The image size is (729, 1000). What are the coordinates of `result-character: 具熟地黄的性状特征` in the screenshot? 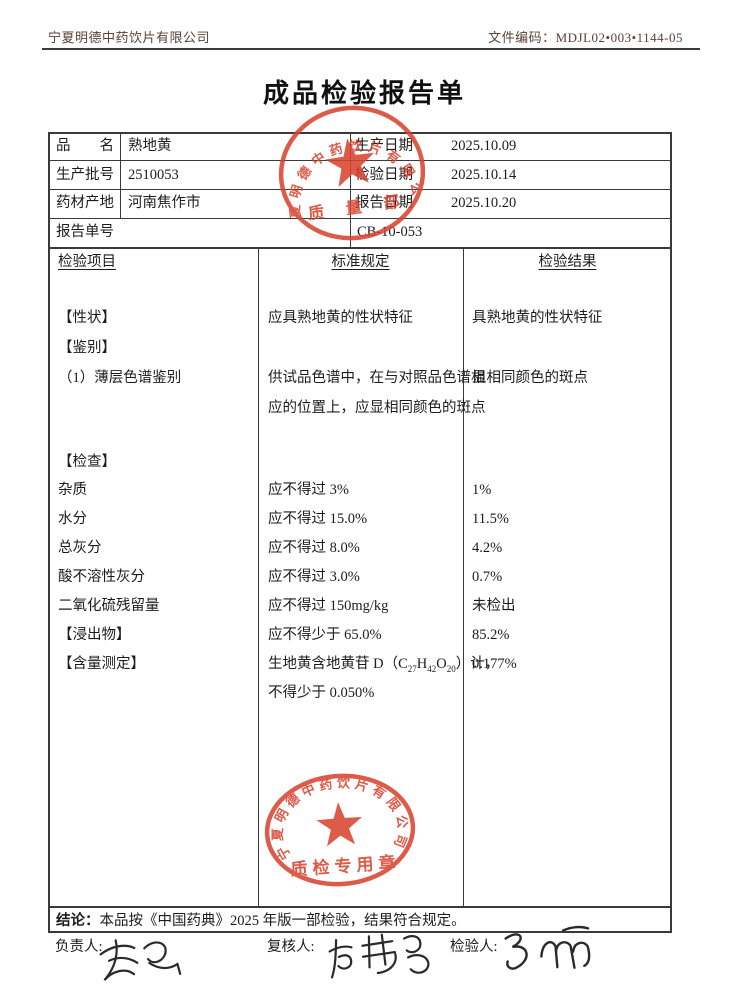 It's located at (537, 318).